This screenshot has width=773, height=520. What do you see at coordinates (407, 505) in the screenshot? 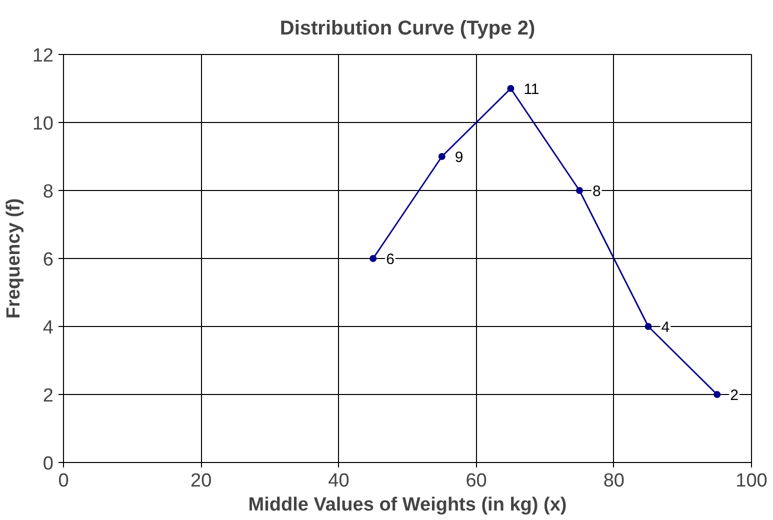
I see `x-axis-title: Middle Values of Weights (in kg) (x)` at bounding box center [407, 505].